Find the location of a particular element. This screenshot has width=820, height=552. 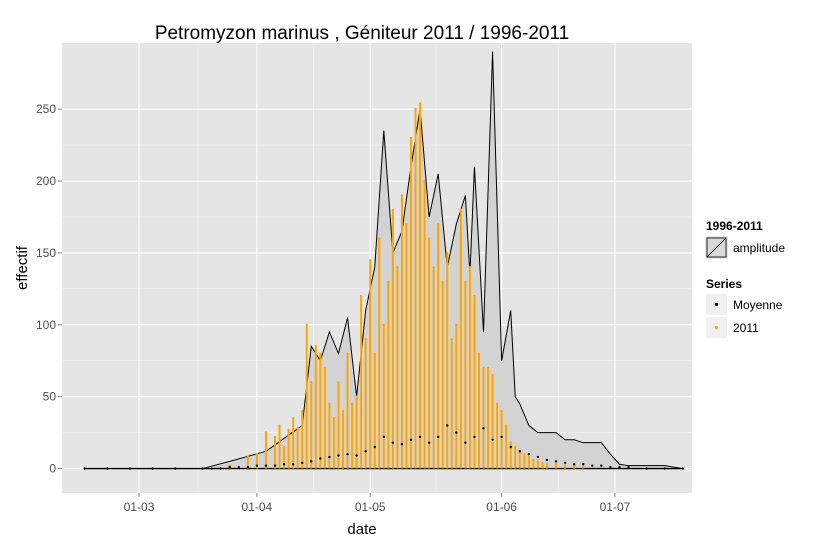

x-tick-label: 01-04 is located at coordinates (257, 507).